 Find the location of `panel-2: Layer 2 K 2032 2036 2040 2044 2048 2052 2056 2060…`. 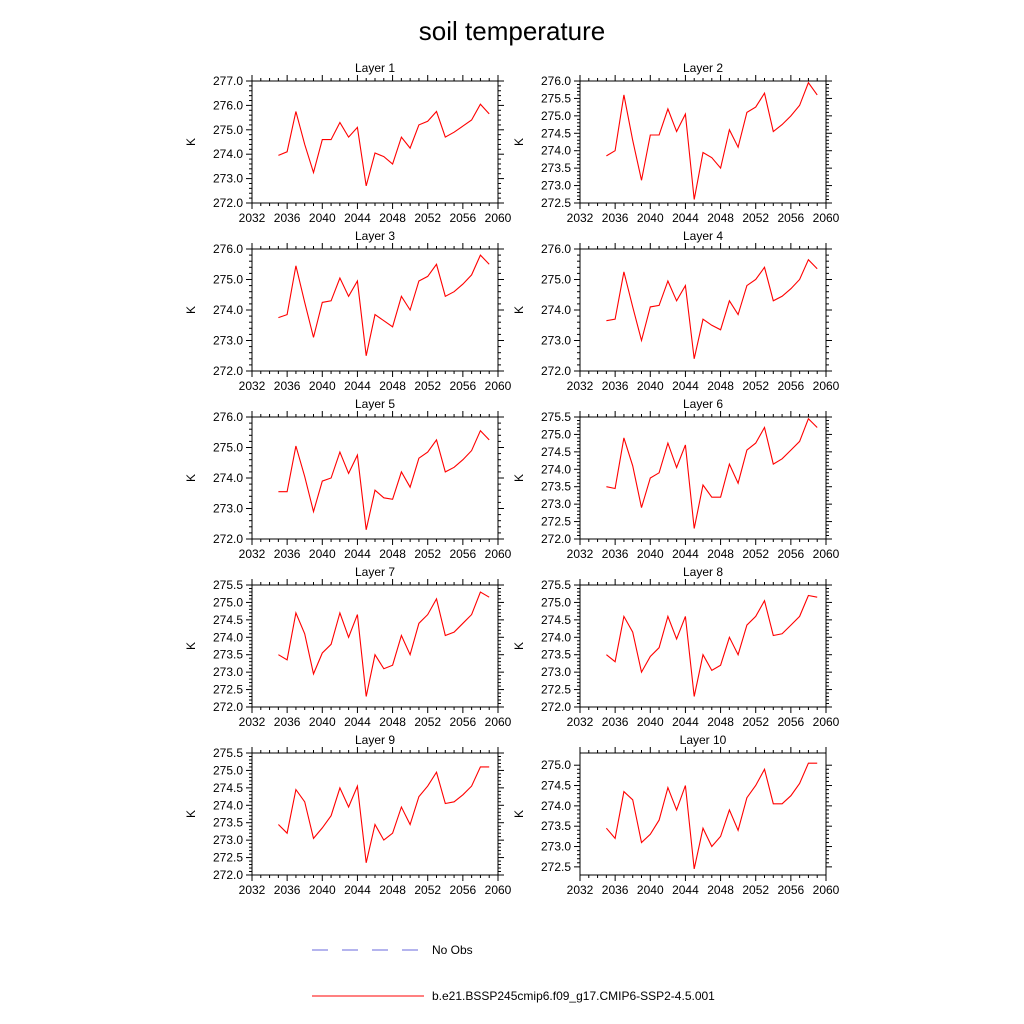

panel-2: Layer 2 K 2032 2036 2040 2044 2048 2052 2056 2060… is located at coordinates (676, 143).